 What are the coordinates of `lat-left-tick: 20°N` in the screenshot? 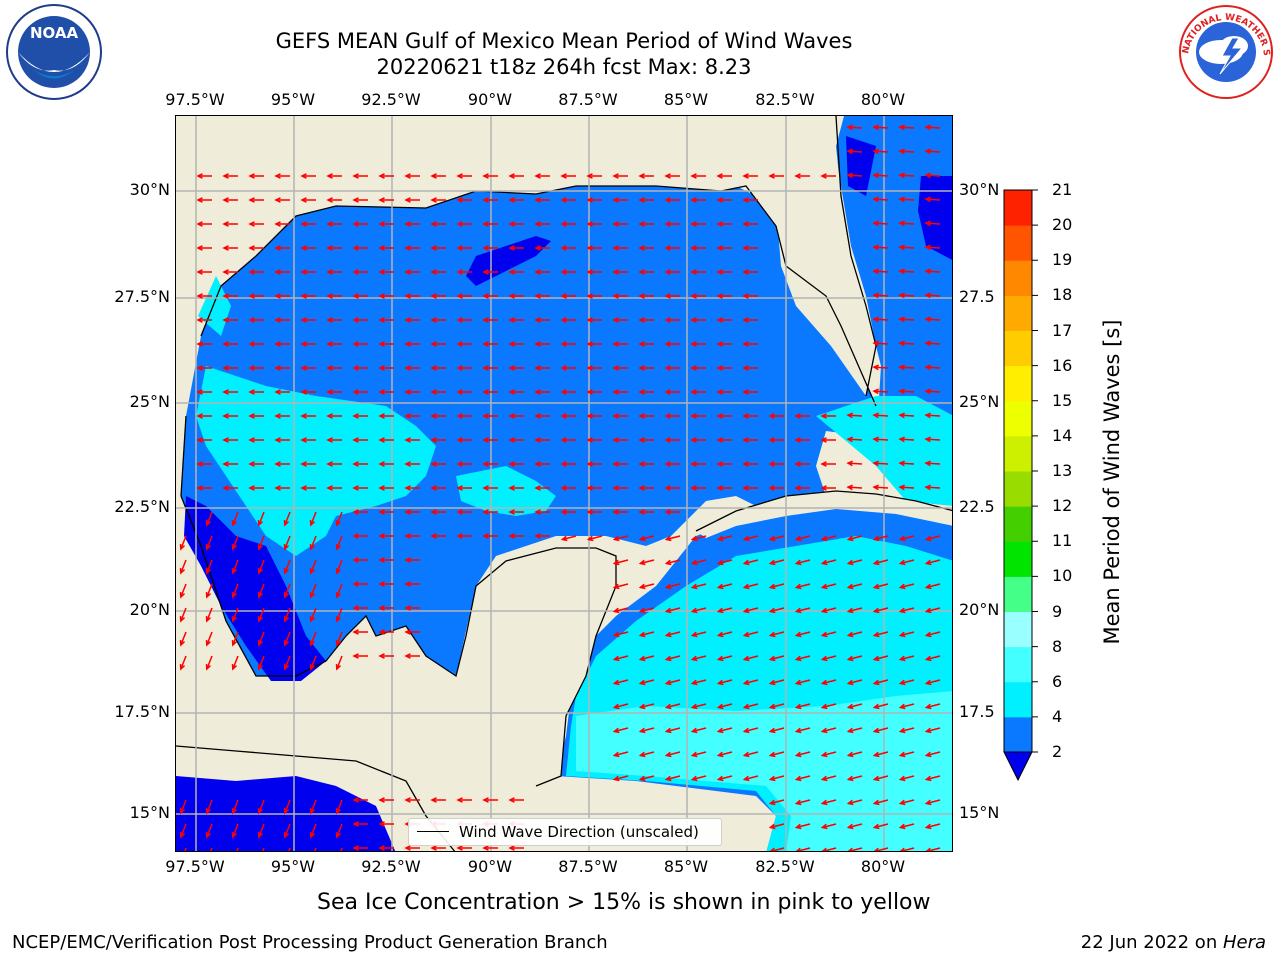 It's located at (149, 609).